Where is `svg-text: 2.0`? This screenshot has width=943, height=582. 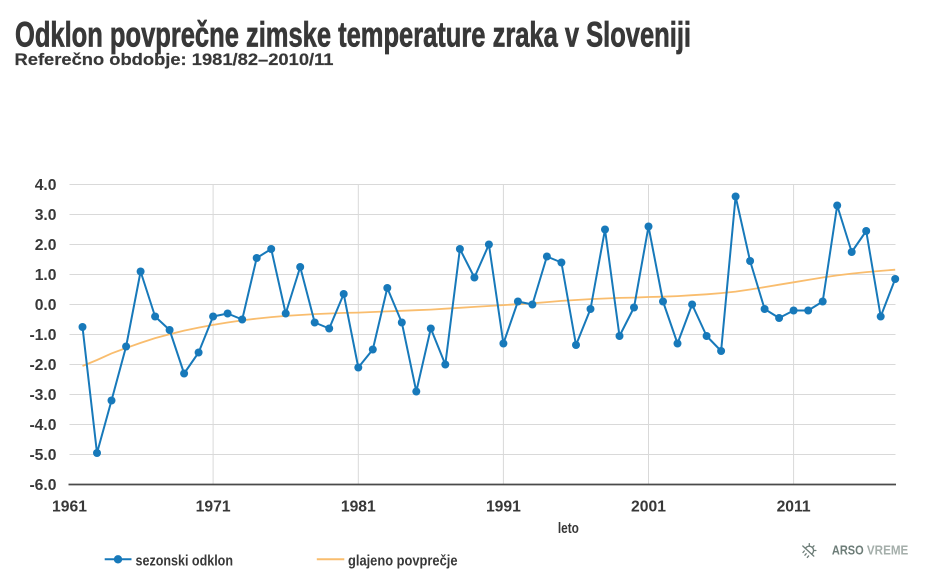 svg-text: 2.0 is located at coordinates (46, 245).